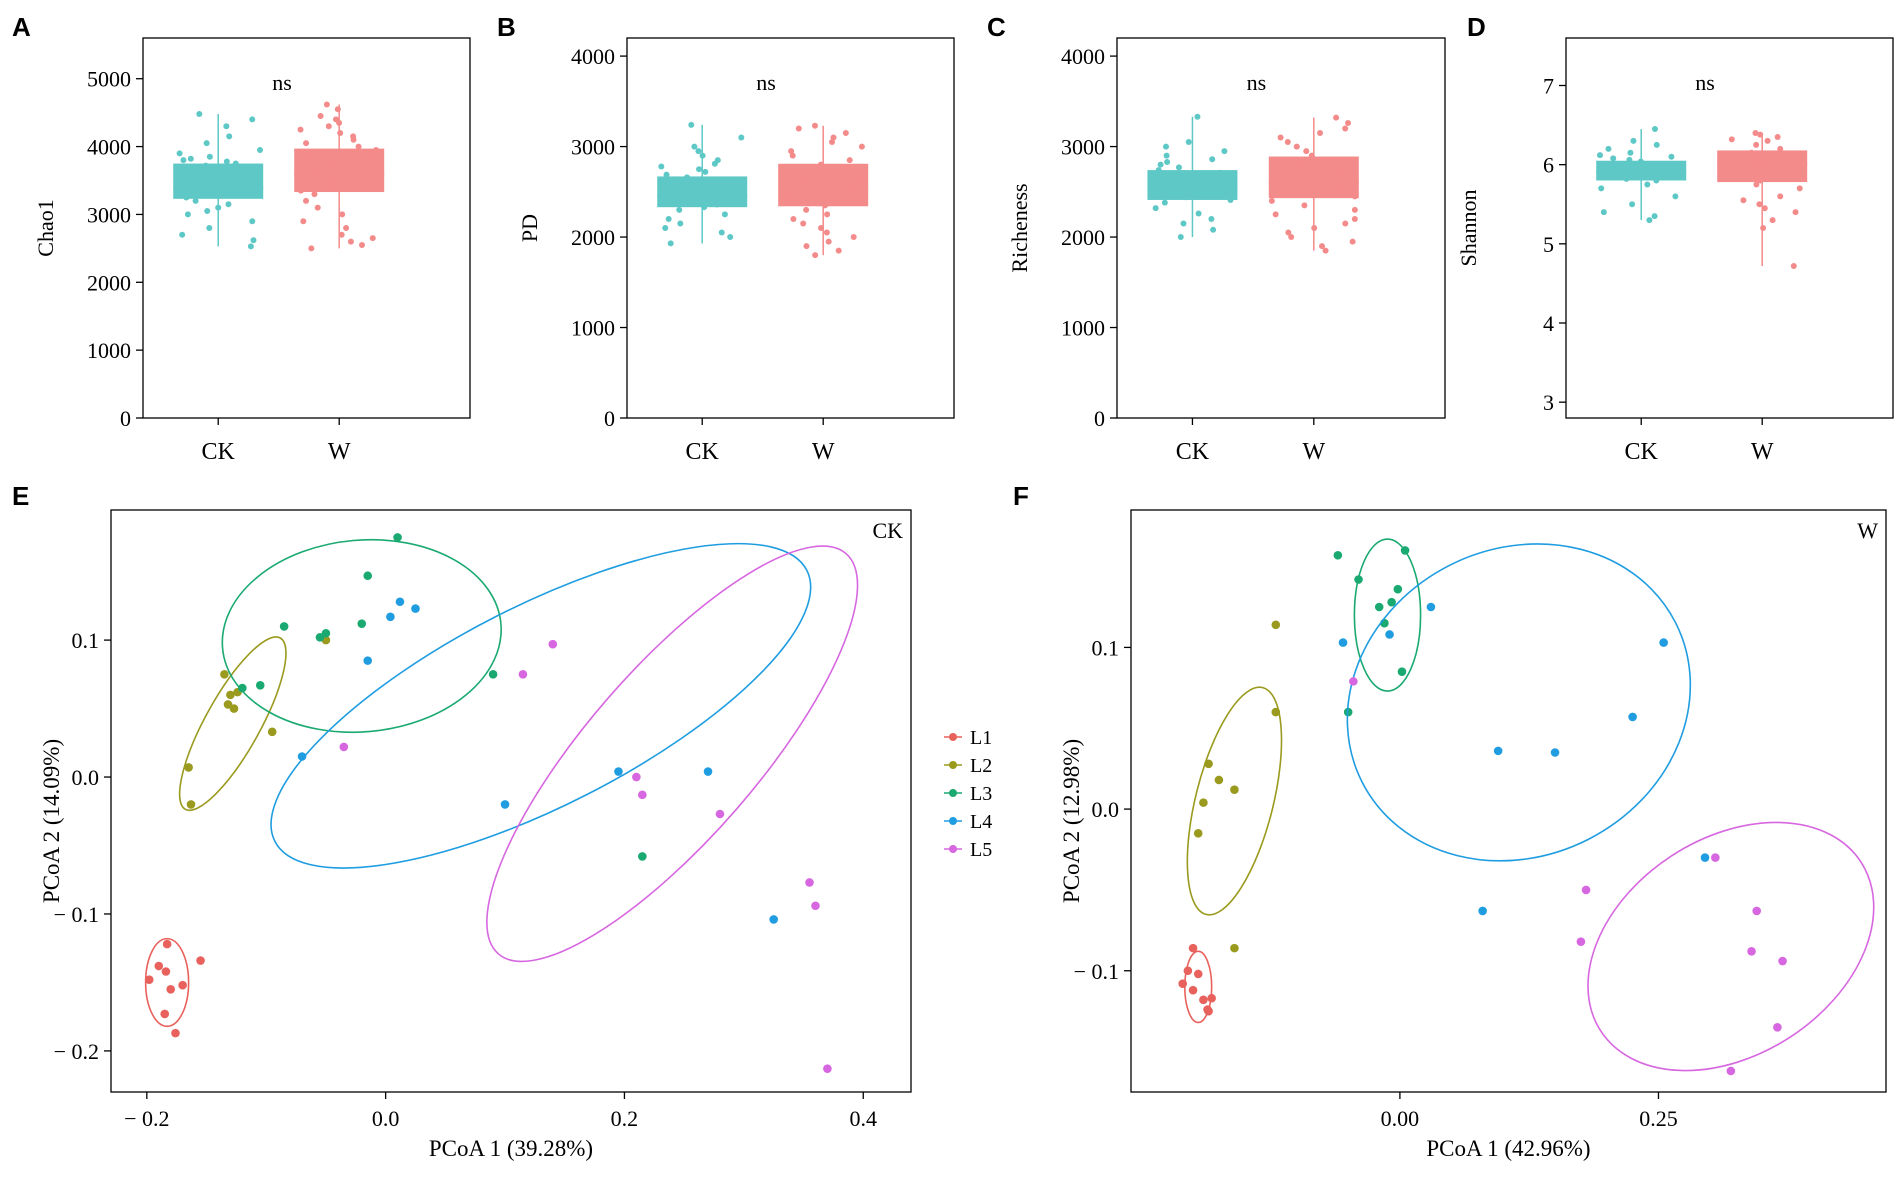 This screenshot has width=1904, height=1179. What do you see at coordinates (1106, 647) in the screenshot?
I see `y-tick-label: 0.1` at bounding box center [1106, 647].